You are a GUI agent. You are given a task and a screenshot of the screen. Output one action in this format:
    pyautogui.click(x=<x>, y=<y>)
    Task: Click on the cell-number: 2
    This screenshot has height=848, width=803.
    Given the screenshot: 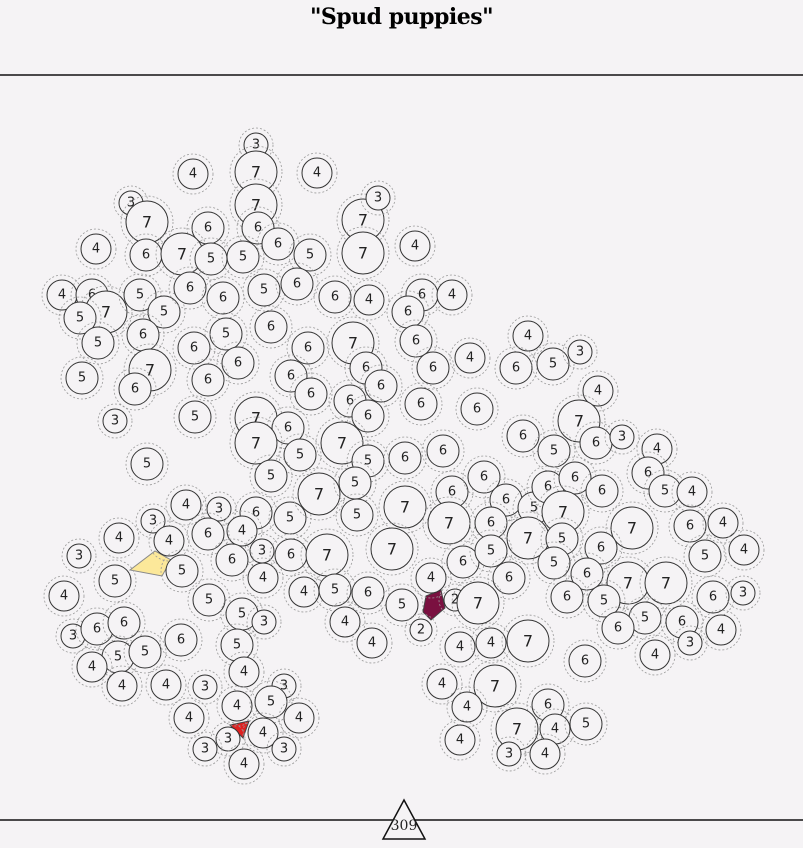 What is the action you would take?
    pyautogui.click(x=455, y=600)
    